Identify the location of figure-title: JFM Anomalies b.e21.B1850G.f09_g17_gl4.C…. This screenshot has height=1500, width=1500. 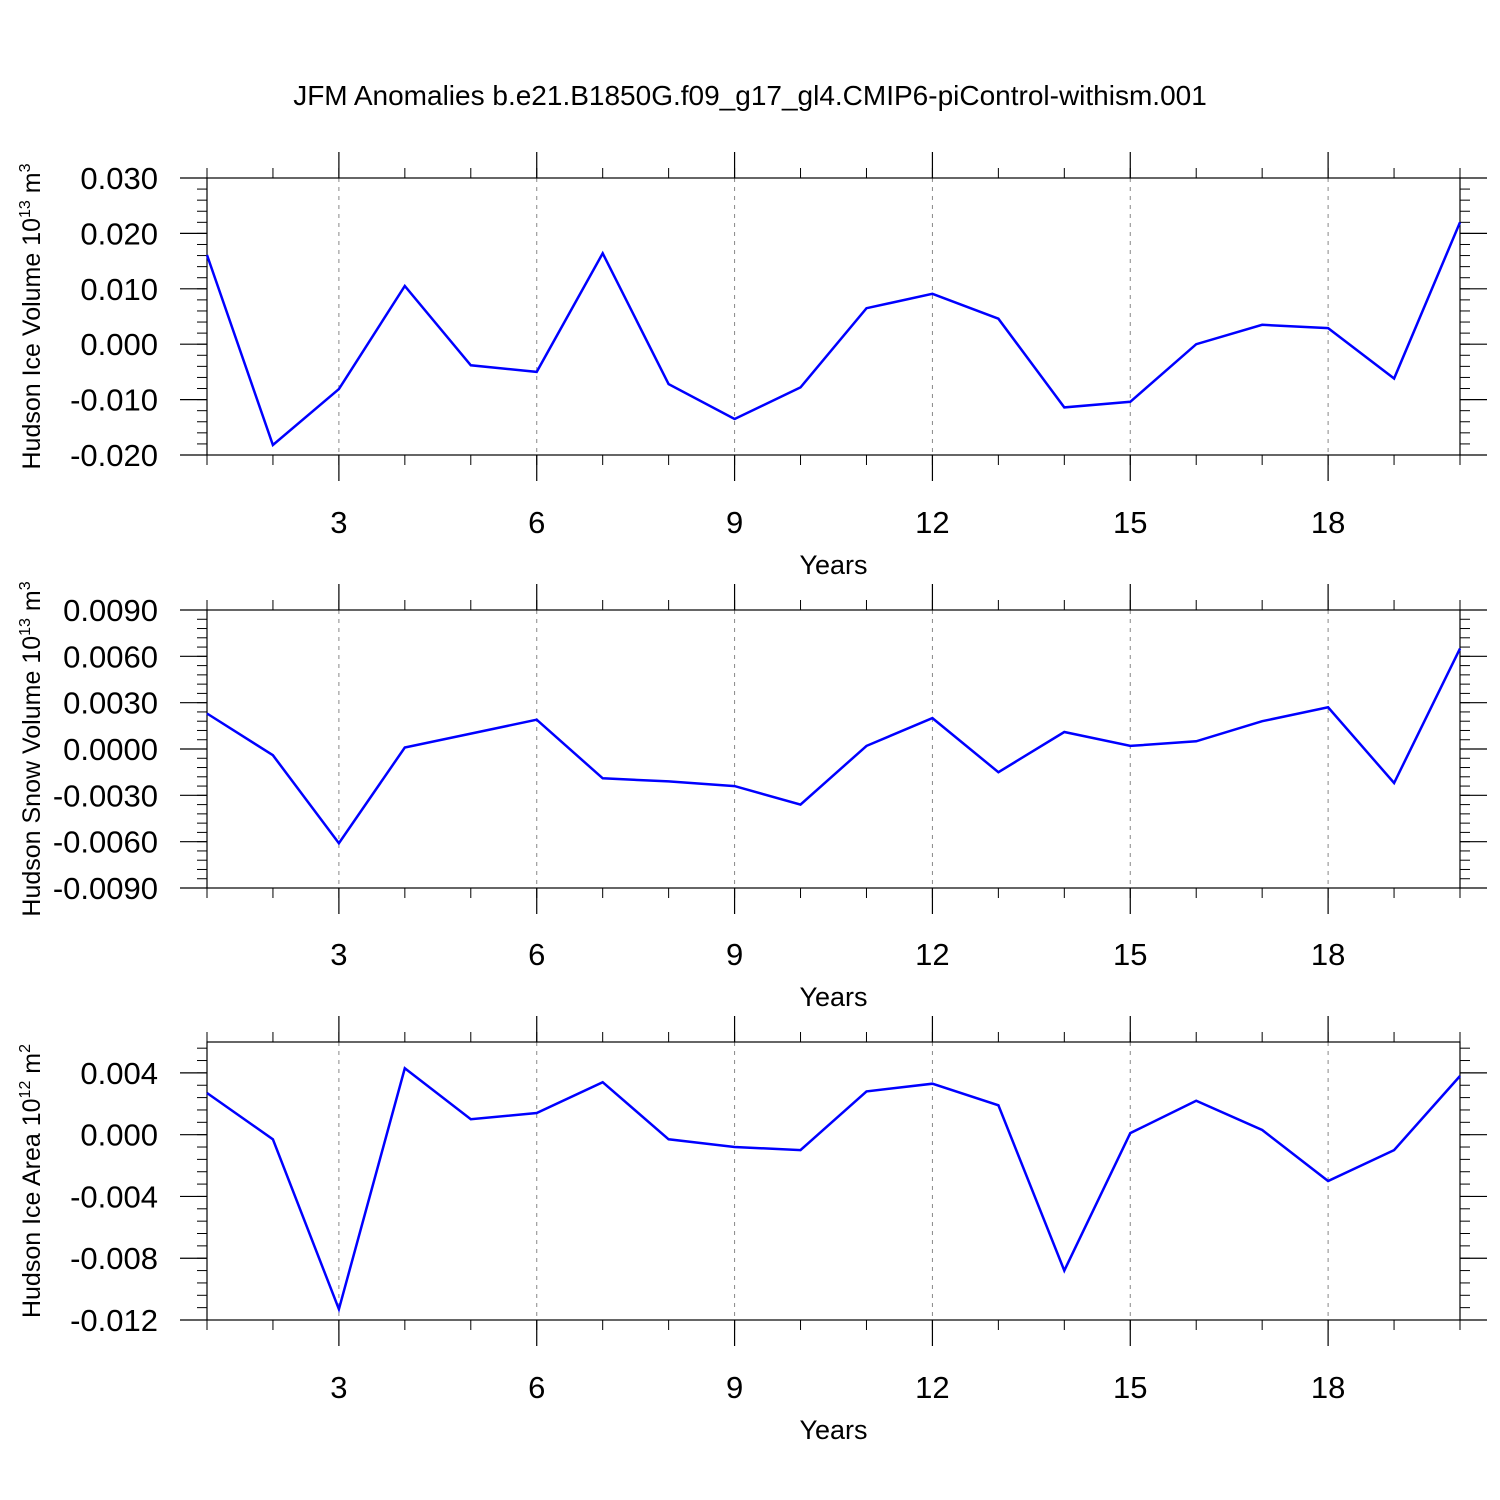
(750, 95).